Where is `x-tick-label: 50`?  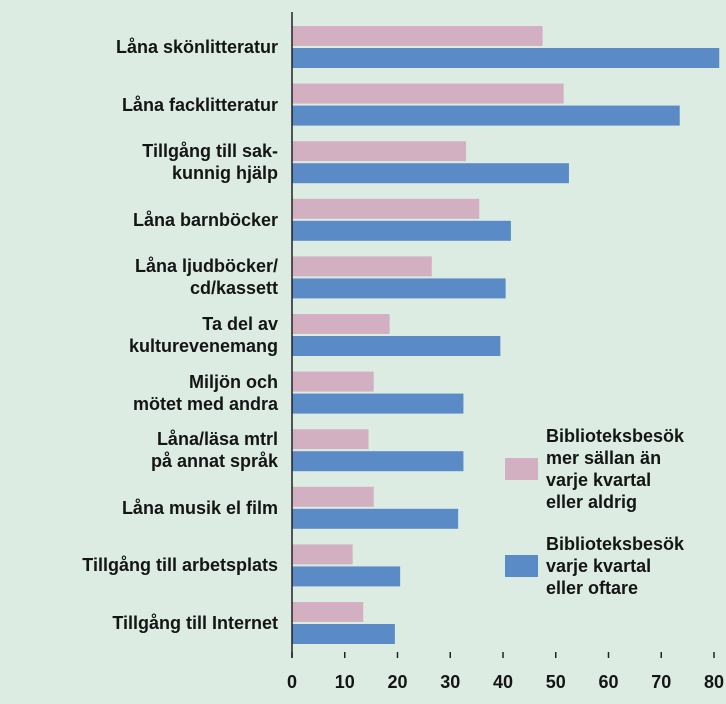
x-tick-label: 50 is located at coordinates (556, 682).